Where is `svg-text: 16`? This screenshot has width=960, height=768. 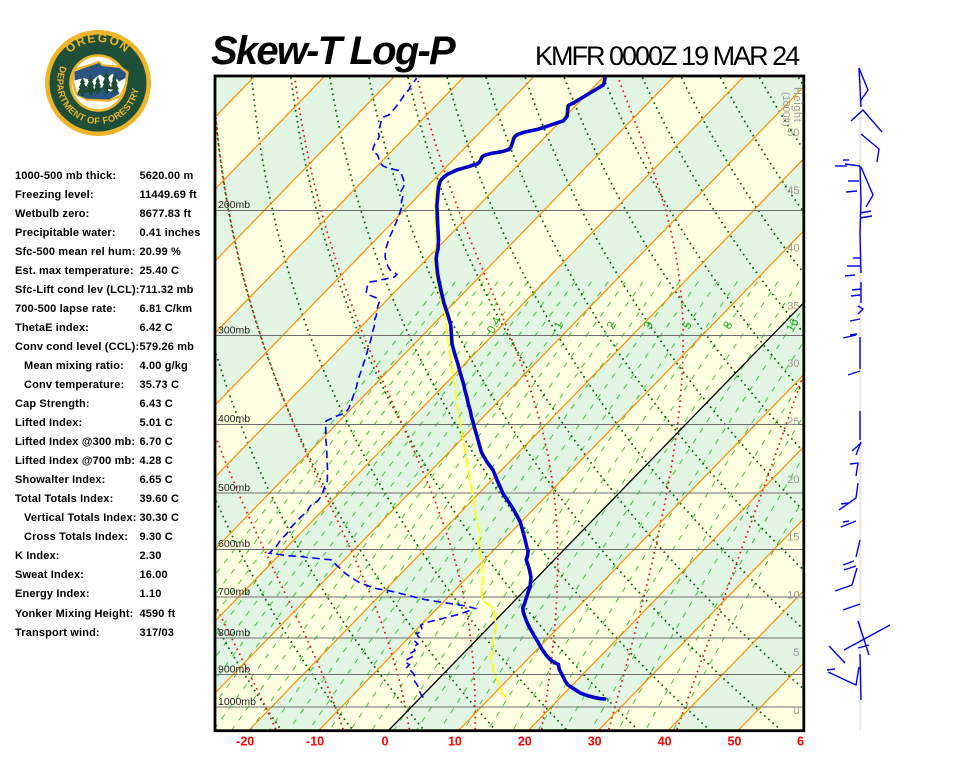
svg-text: 16 is located at coordinates (792, 325).